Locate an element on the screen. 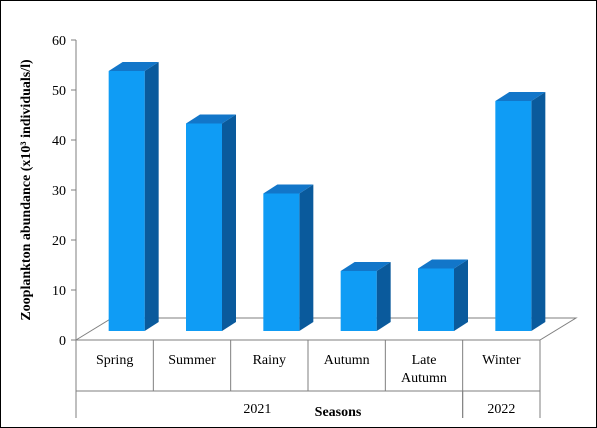 This screenshot has width=597, height=428. y-axis: 0 10 20 30 40 50 60 is located at coordinates (64, 191).